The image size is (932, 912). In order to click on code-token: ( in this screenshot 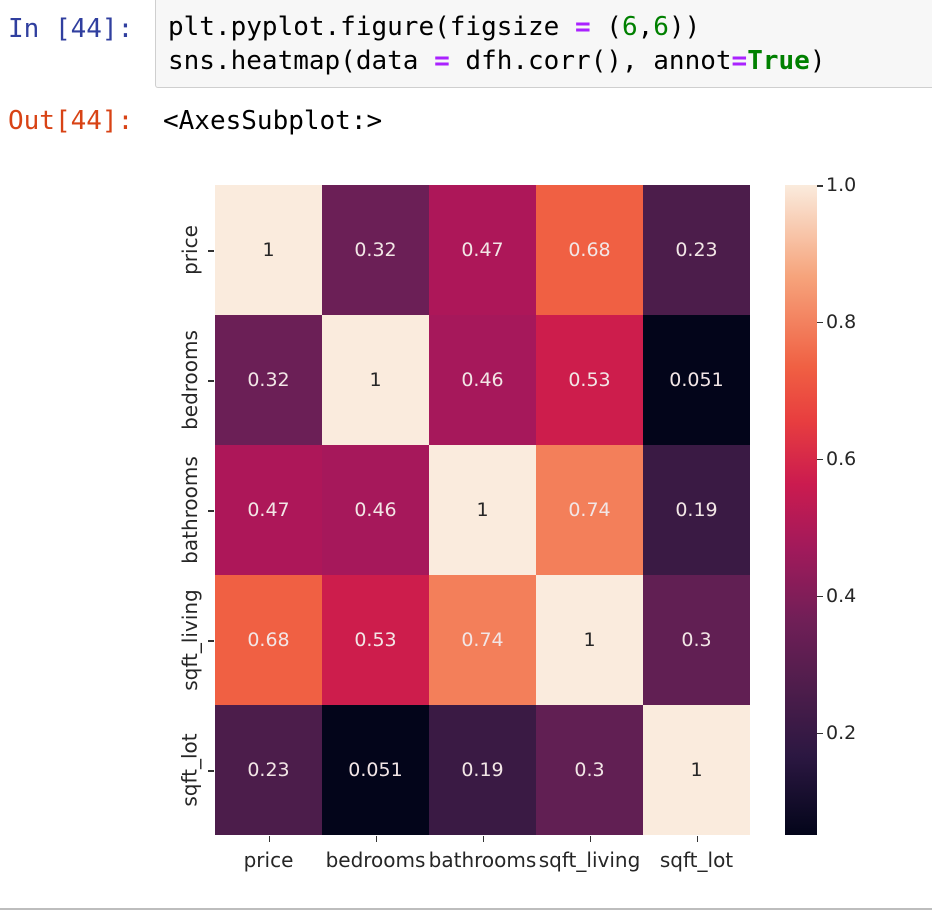, I will do `click(606, 27)`.